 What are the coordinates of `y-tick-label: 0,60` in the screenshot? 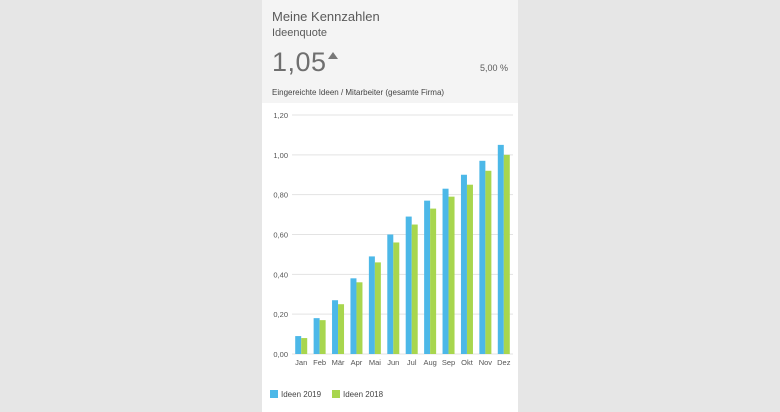 It's located at (280, 235).